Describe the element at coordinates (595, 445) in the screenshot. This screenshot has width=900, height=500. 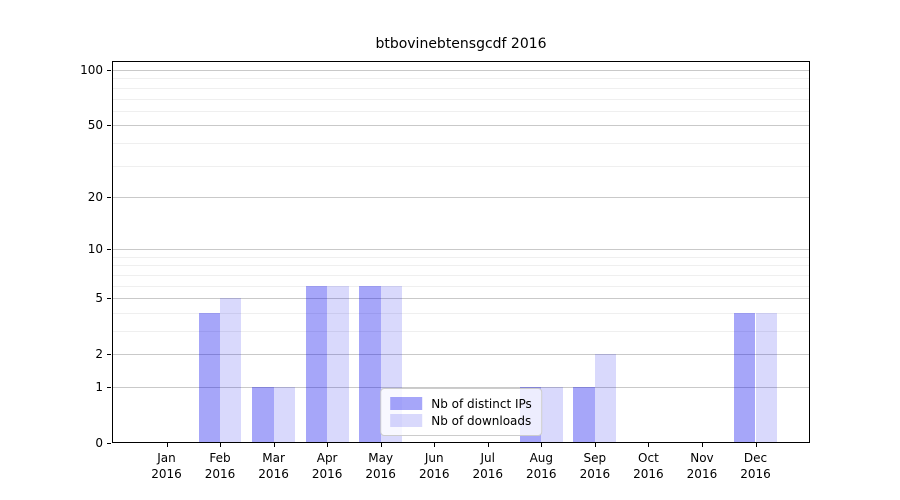
I see `x-tick-sep` at that location.